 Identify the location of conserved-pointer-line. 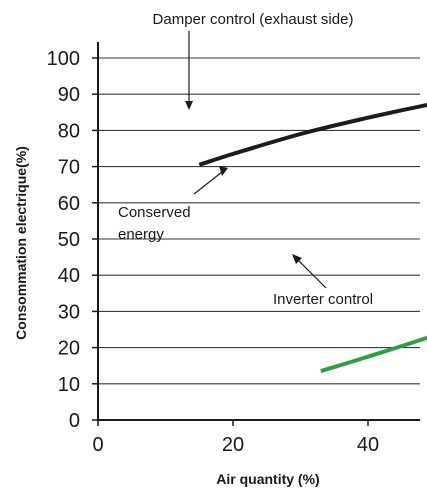
(208, 183).